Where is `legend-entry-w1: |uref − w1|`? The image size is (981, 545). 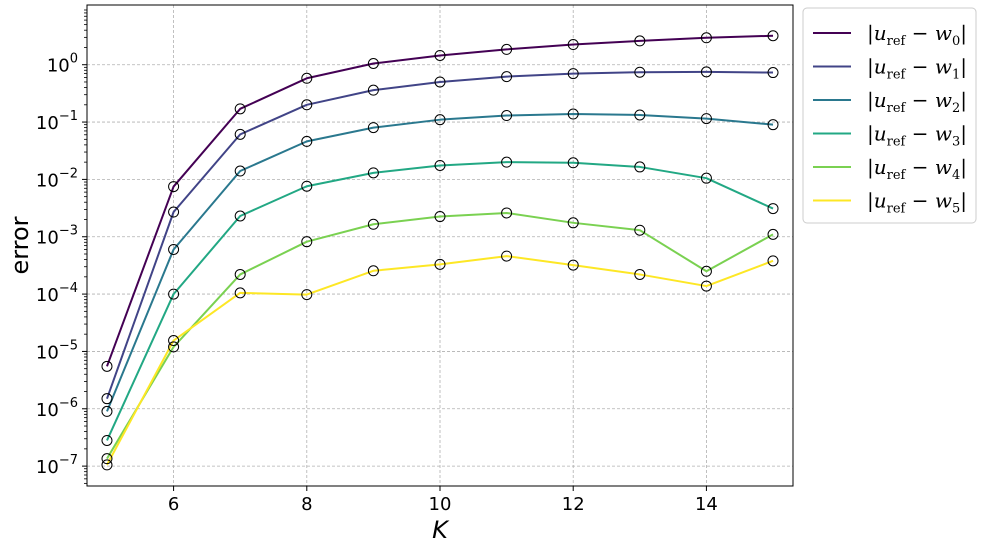
legend-entry-w1: |uref − w1| is located at coordinates (890, 69).